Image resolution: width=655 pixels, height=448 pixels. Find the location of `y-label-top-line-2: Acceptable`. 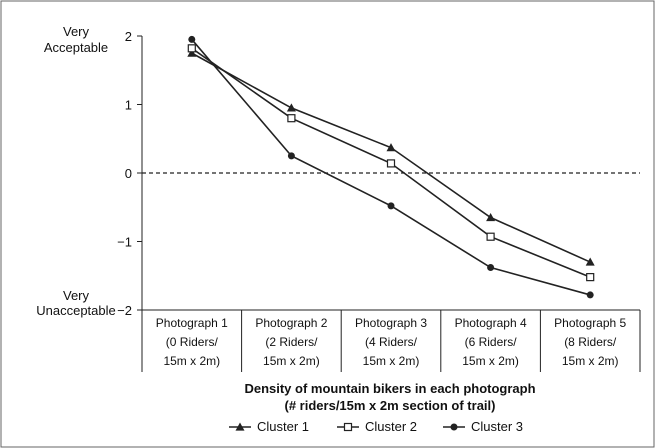

y-label-top-line-2: Acceptable is located at coordinates (76, 47).